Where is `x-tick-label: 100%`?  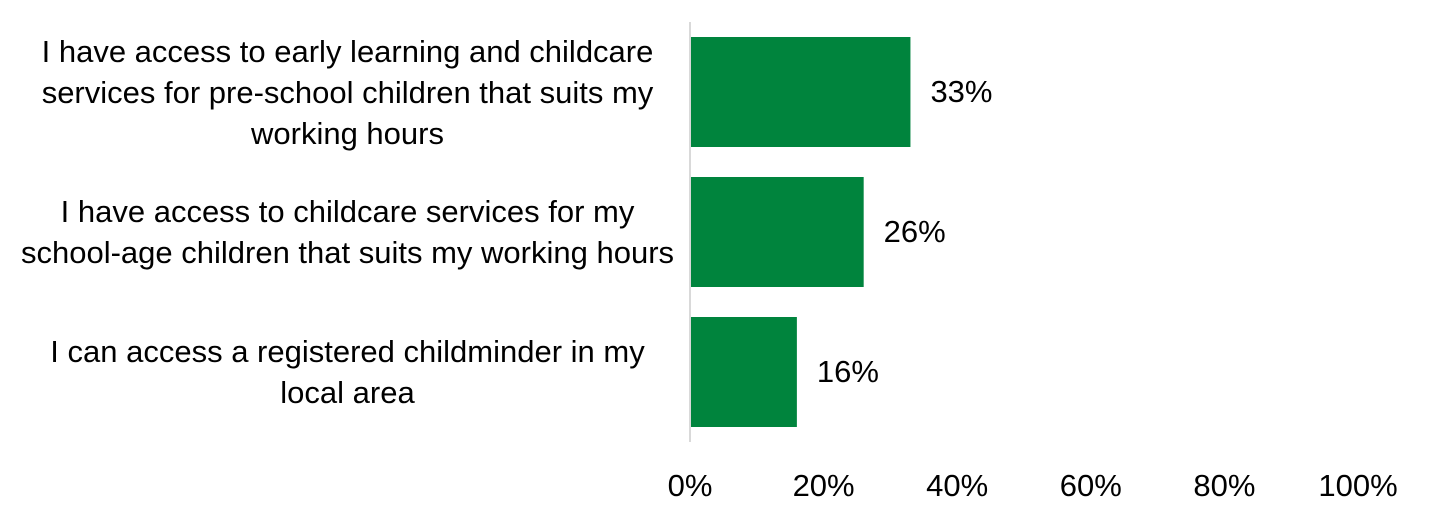
x-tick-label: 100% is located at coordinates (1357, 485).